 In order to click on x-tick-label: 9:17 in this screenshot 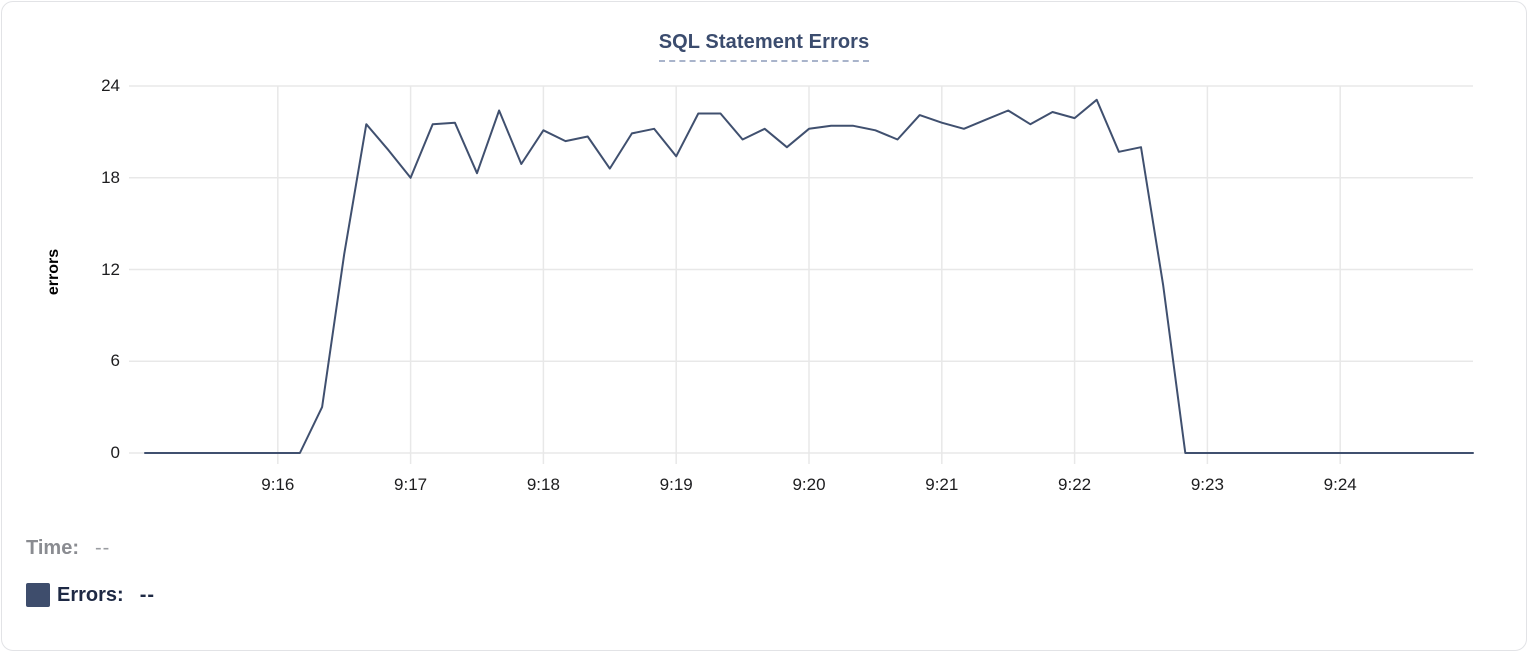, I will do `click(411, 484)`.